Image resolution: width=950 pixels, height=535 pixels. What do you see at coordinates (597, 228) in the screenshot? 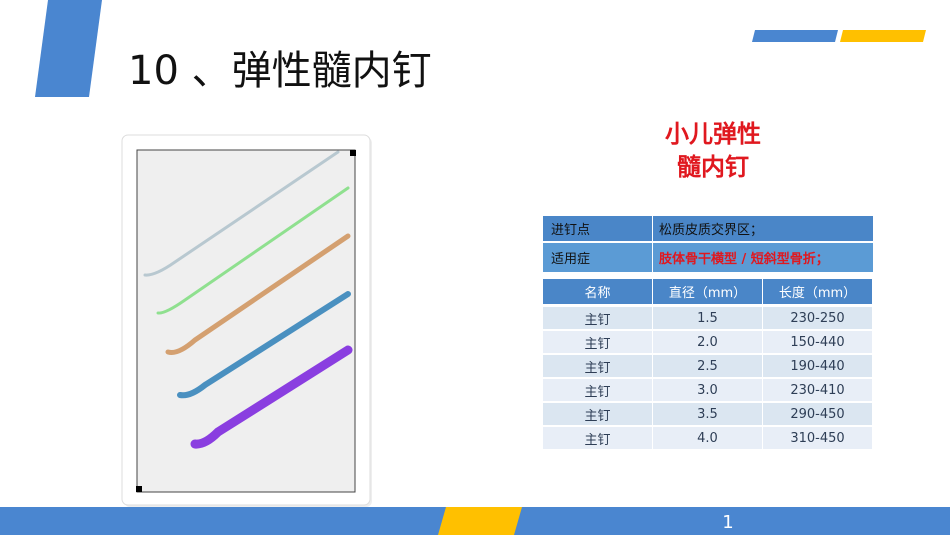
I see `table-cell: 进钉点` at bounding box center [597, 228].